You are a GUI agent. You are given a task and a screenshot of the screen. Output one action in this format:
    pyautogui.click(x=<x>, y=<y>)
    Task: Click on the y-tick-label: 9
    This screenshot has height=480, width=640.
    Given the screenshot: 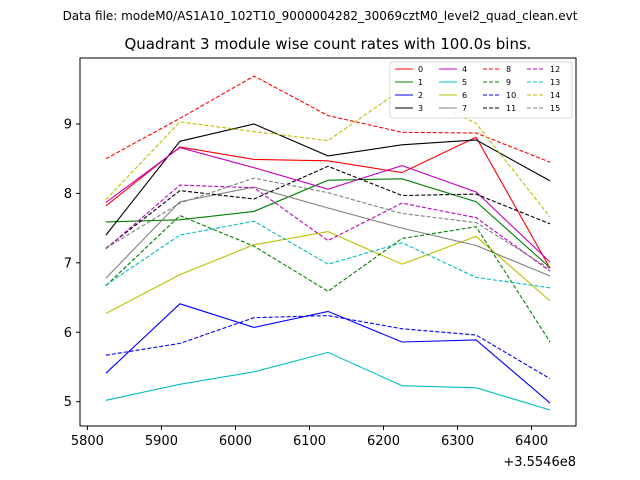 What is the action you would take?
    pyautogui.click(x=68, y=124)
    